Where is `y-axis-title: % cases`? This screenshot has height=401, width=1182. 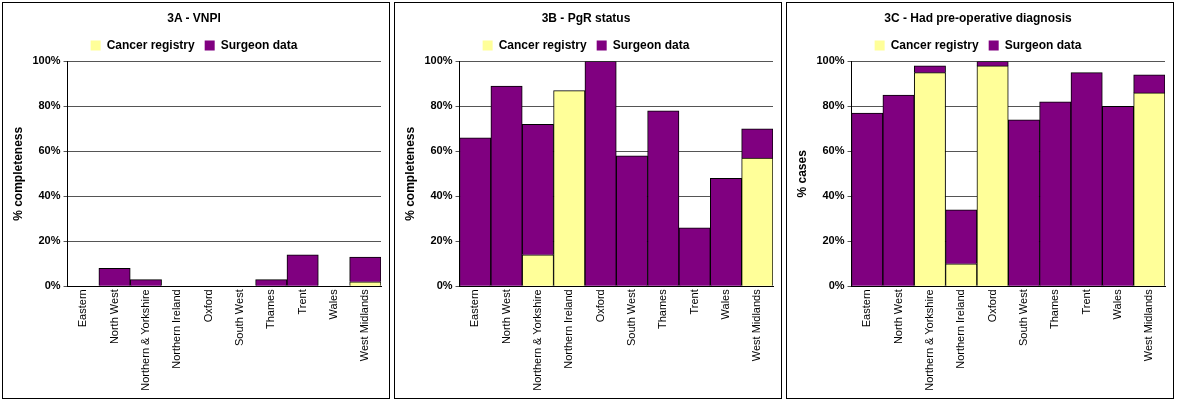
y-axis-title: % cases is located at coordinates (801, 173).